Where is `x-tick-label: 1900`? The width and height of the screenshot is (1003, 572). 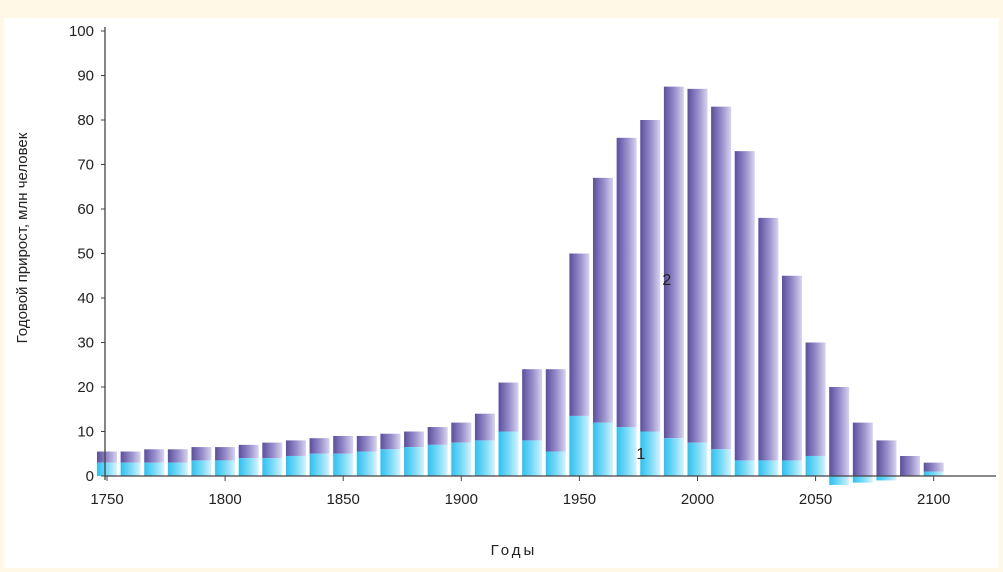 x-tick-label: 1900 is located at coordinates (461, 499).